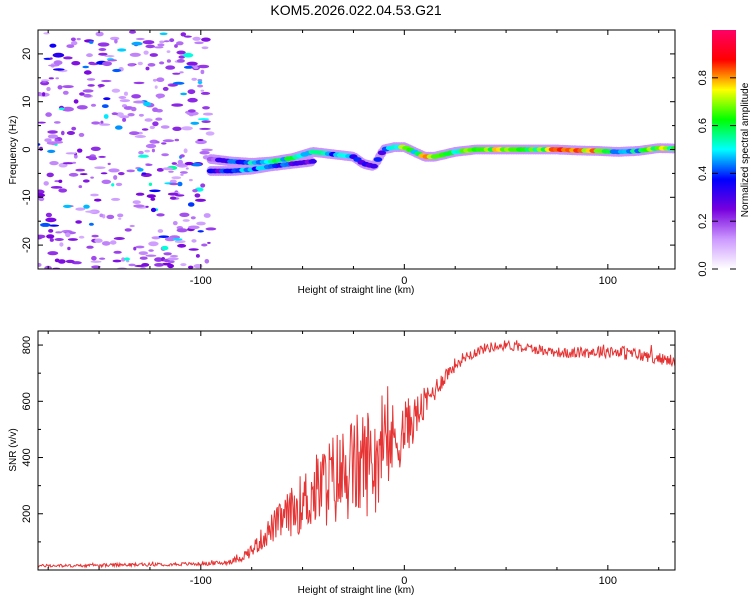  Describe the element at coordinates (312, 161) in the screenshot. I see `trace-cell` at that location.